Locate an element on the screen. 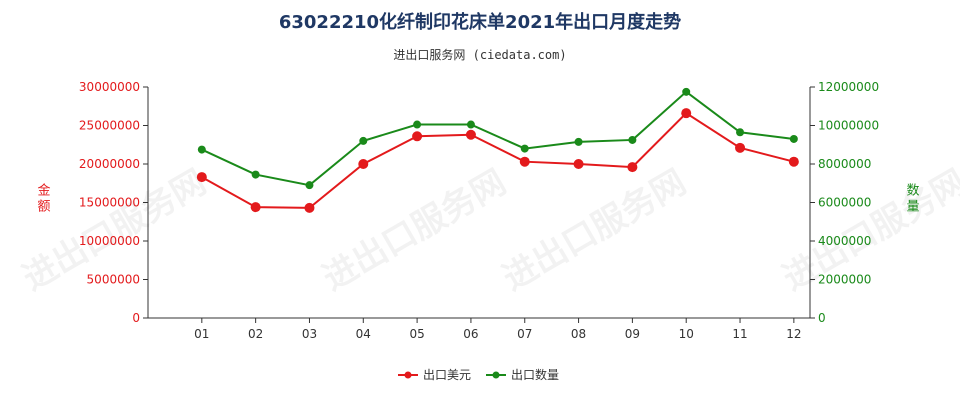 This screenshot has width=960, height=400. y-right-tick-label: 4000000 is located at coordinates (844, 241).